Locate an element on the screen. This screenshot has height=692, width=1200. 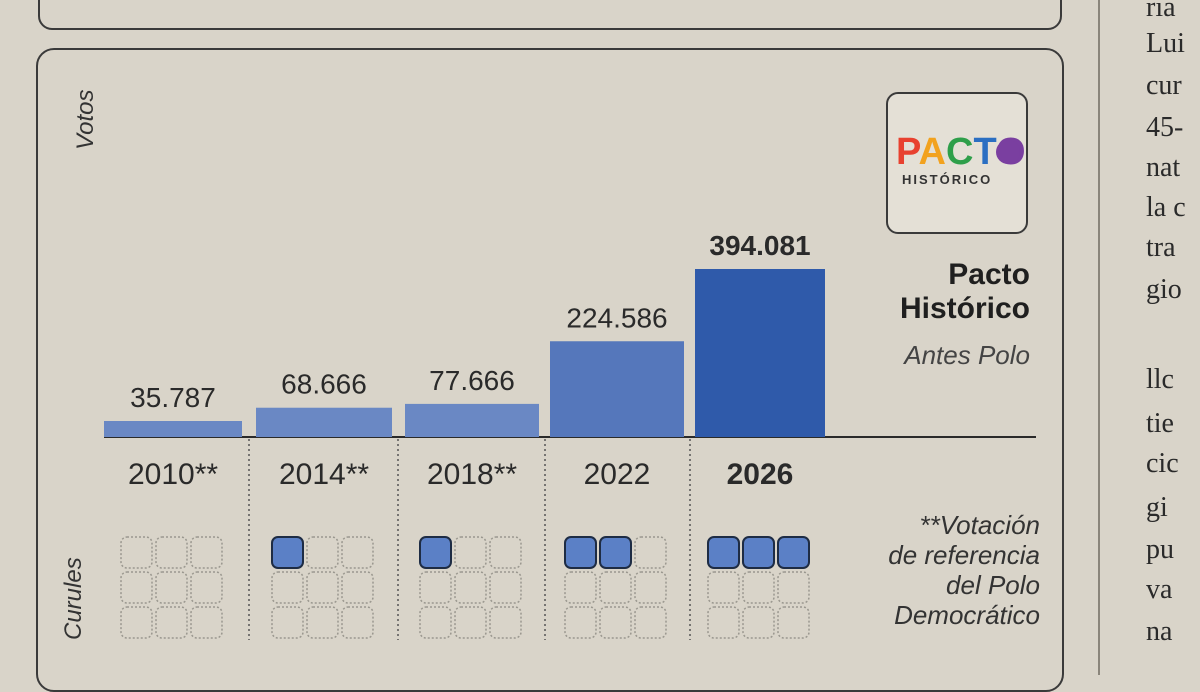
footnote-line: del Polo is located at coordinates (993, 585).